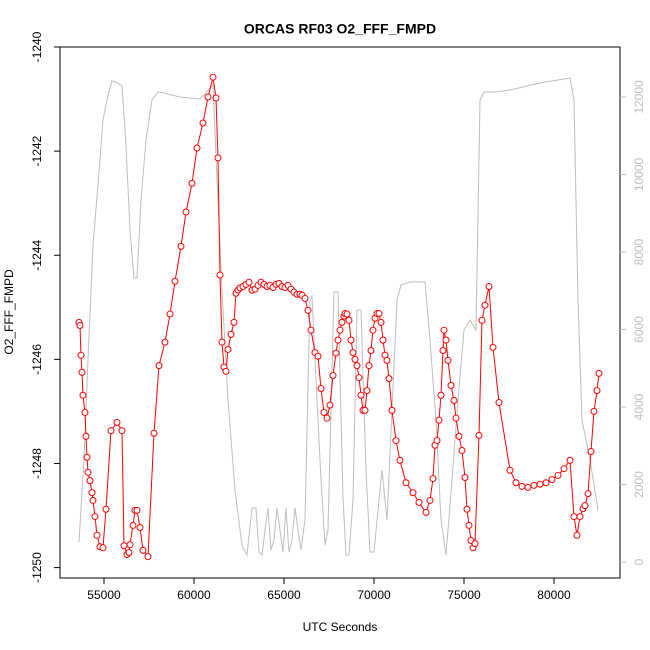  What do you see at coordinates (194, 595) in the screenshot?
I see `x-tick-label: 60000` at bounding box center [194, 595].